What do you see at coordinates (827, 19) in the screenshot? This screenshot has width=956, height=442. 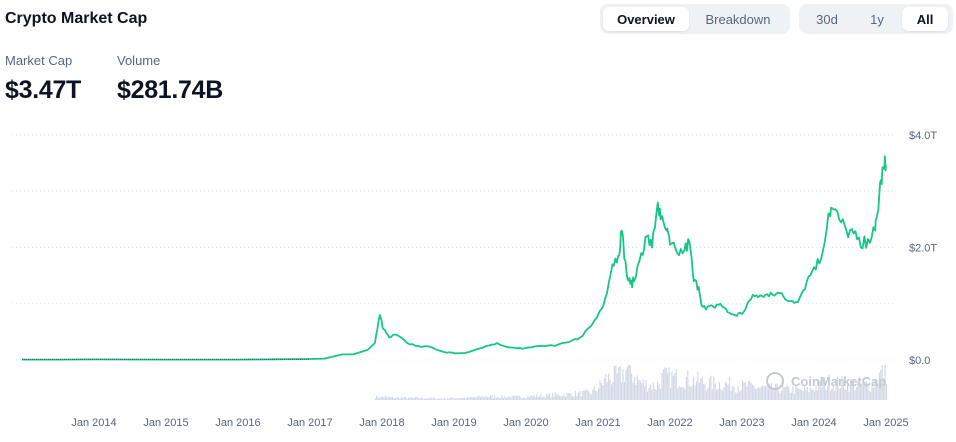 I see `range-30d-button: 30d` at bounding box center [827, 19].